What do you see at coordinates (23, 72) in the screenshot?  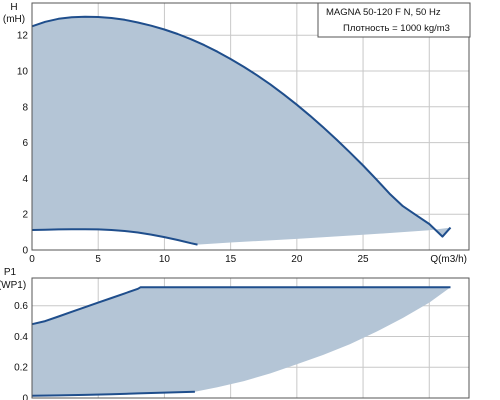 I see `y-tick-label: 10` at bounding box center [23, 72].